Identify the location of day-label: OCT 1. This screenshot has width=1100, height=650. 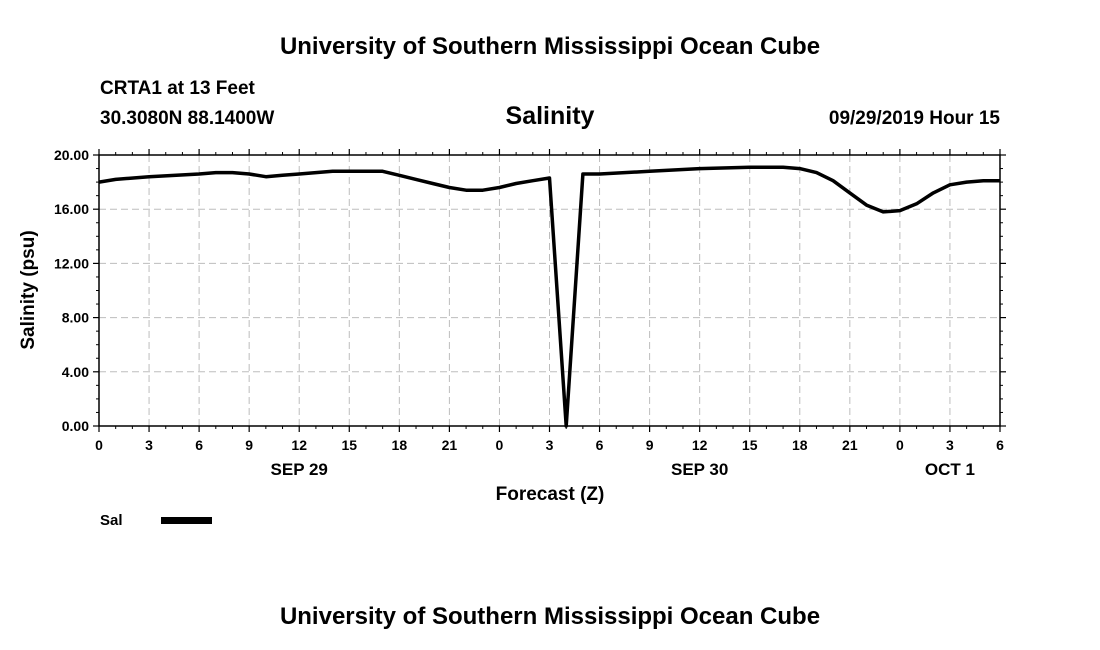
(950, 469).